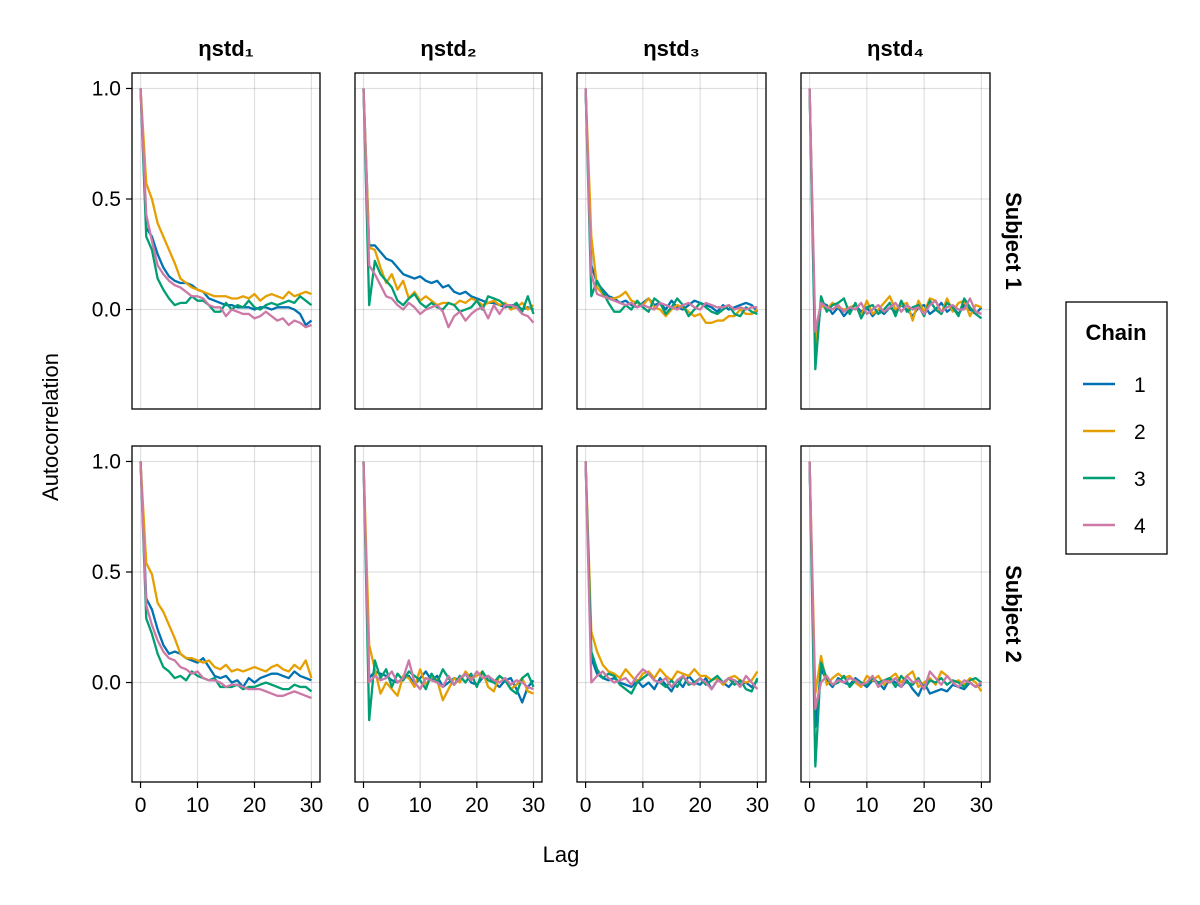 The height and width of the screenshot is (905, 1200). Describe the element at coordinates (895, 48) in the screenshot. I see `column-title: ηstd₄` at that location.